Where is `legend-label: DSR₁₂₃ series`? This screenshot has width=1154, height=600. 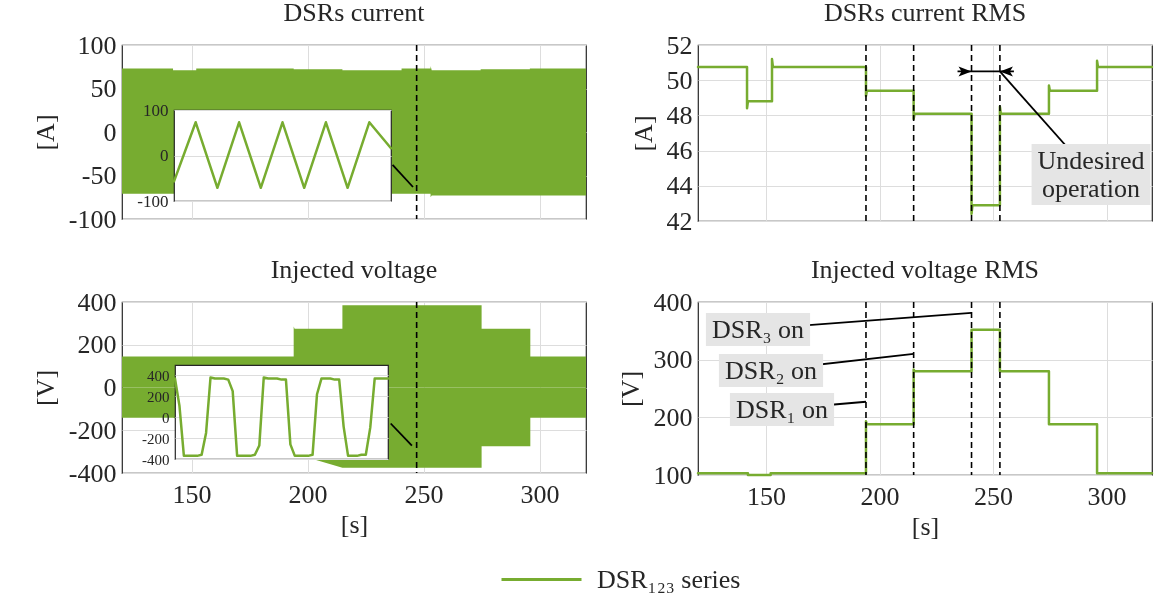 legend-label: DSR₁₂₃ series is located at coordinates (669, 579).